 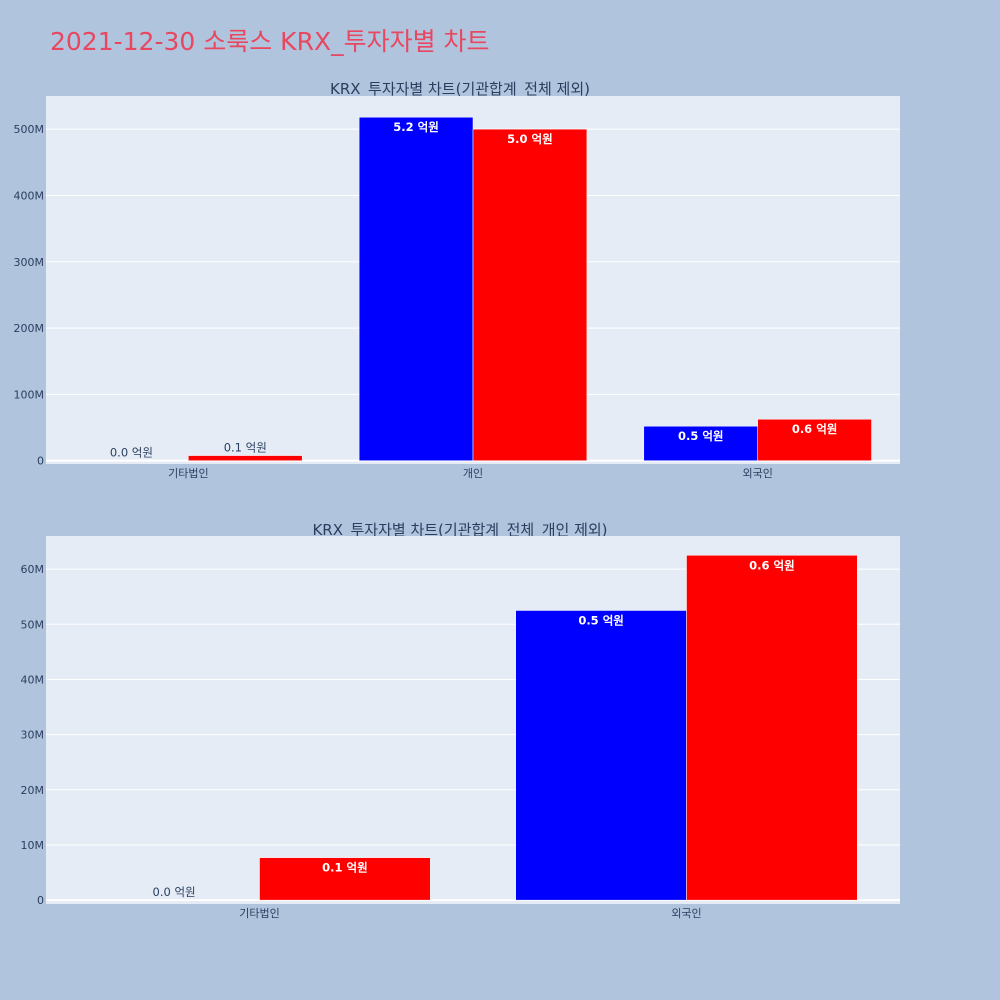 I want to click on y-tick-label: 10M, so click(x=33, y=845).